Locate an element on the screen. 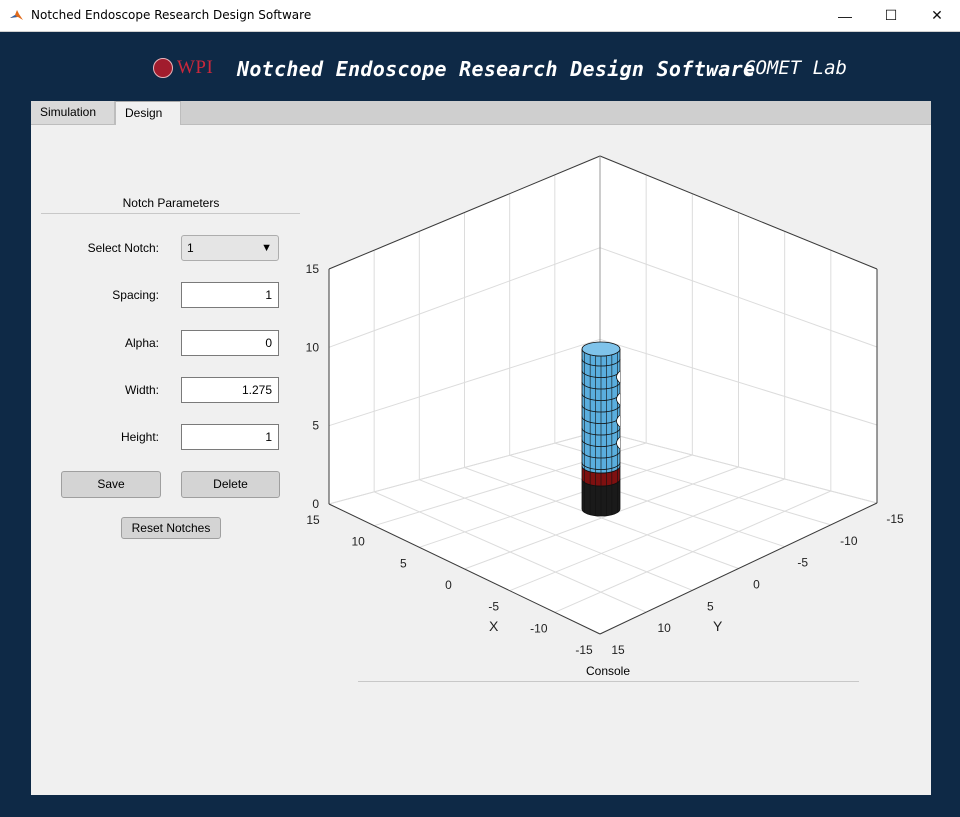 This screenshot has height=817, width=960. alpha-label: Alpha: is located at coordinates (141, 343).